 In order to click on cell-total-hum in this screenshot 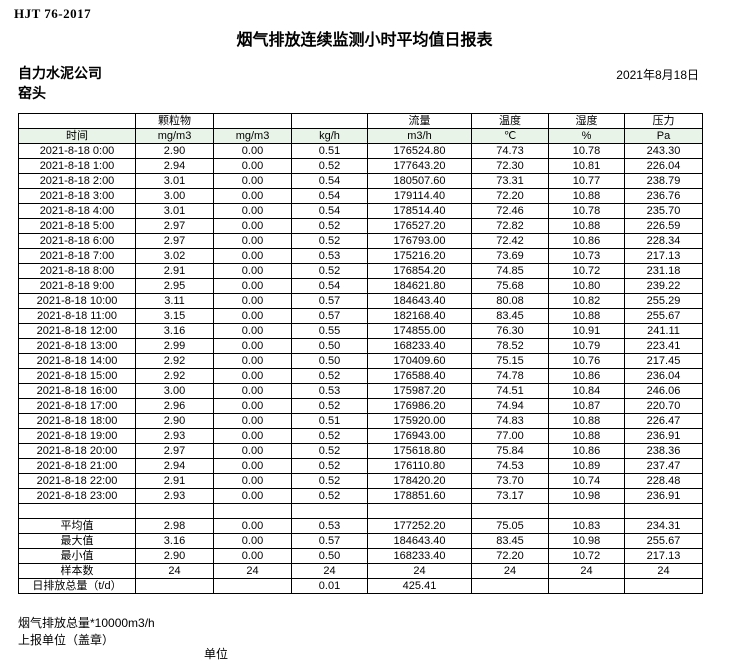, I will do `click(586, 586)`.